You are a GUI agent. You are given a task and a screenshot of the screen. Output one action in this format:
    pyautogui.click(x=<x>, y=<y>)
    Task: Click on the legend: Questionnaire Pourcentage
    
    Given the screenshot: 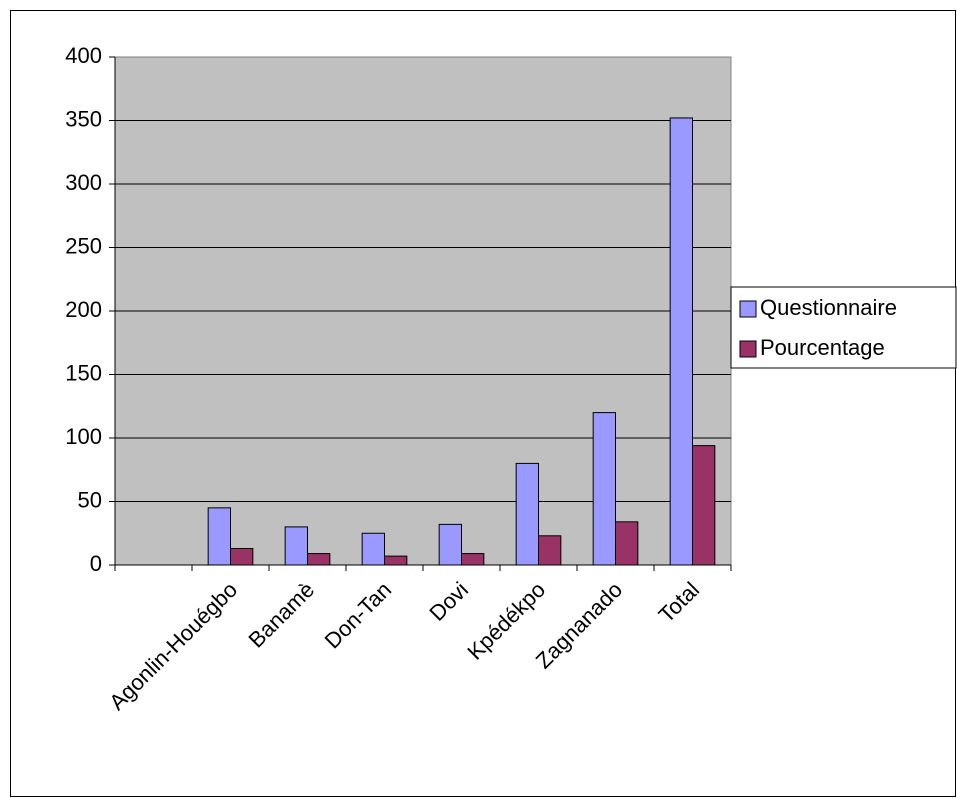 What is the action you would take?
    pyautogui.click(x=843, y=327)
    